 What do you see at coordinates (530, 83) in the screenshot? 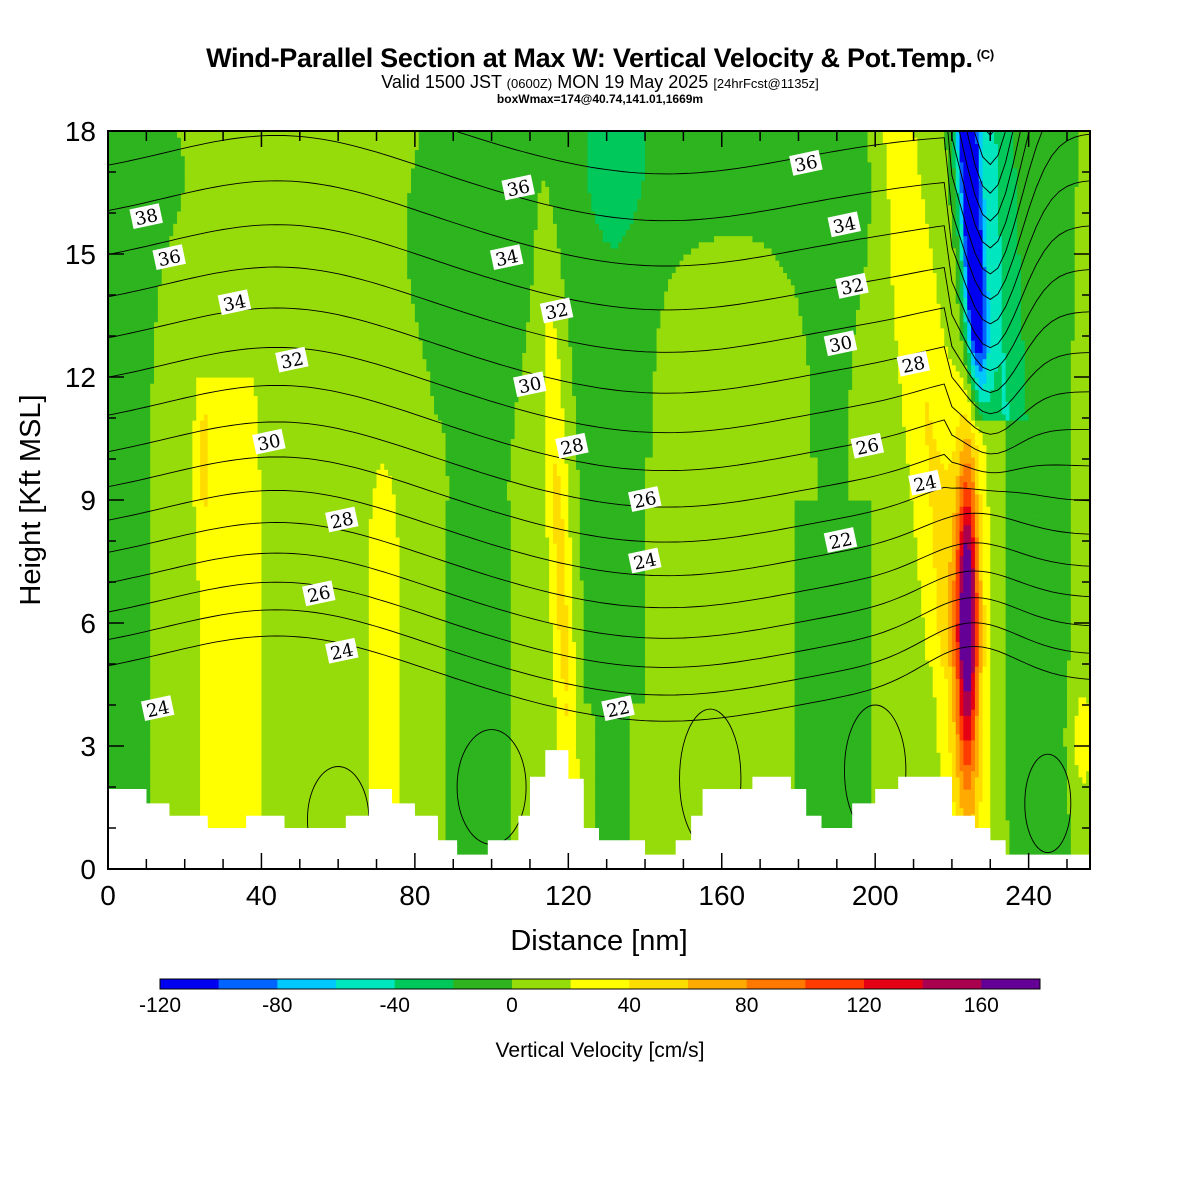
I see `valid-zulu: (0600Z)` at bounding box center [530, 83].